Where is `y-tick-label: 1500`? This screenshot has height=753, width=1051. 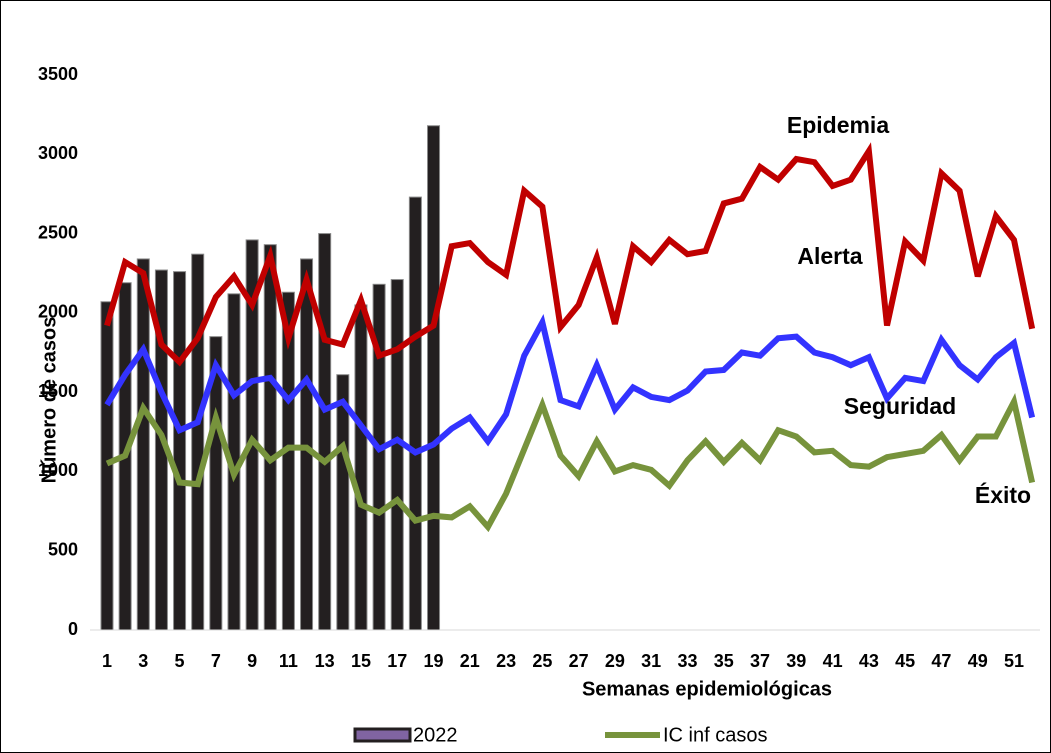
y-tick-label: 1500 is located at coordinates (58, 391).